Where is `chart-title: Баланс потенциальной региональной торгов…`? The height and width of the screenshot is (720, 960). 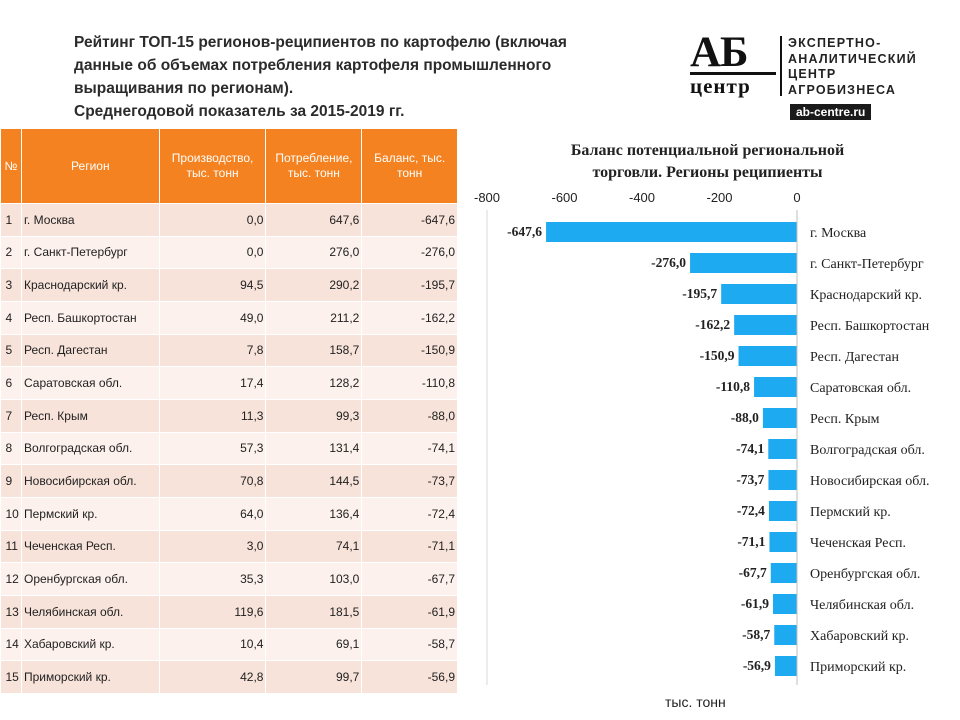 chart-title: Баланс потенциальной региональной торгов… is located at coordinates (707, 162).